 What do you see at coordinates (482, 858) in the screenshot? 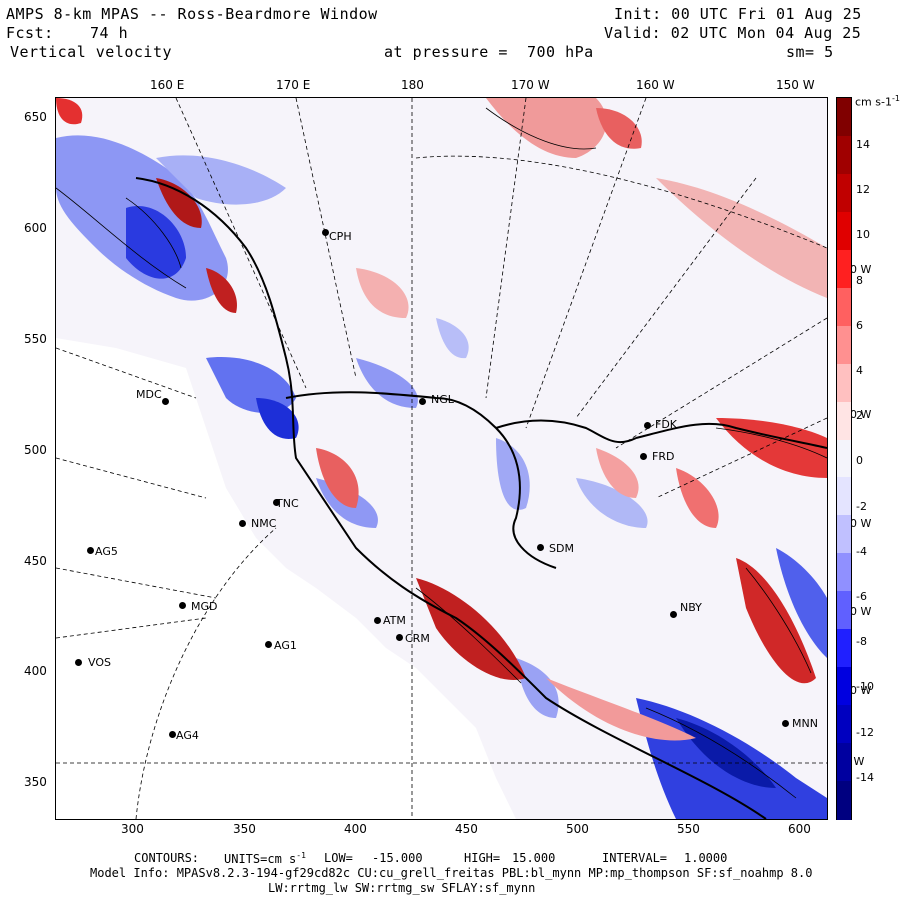
I see `high-label: HIGH=` at bounding box center [482, 858].